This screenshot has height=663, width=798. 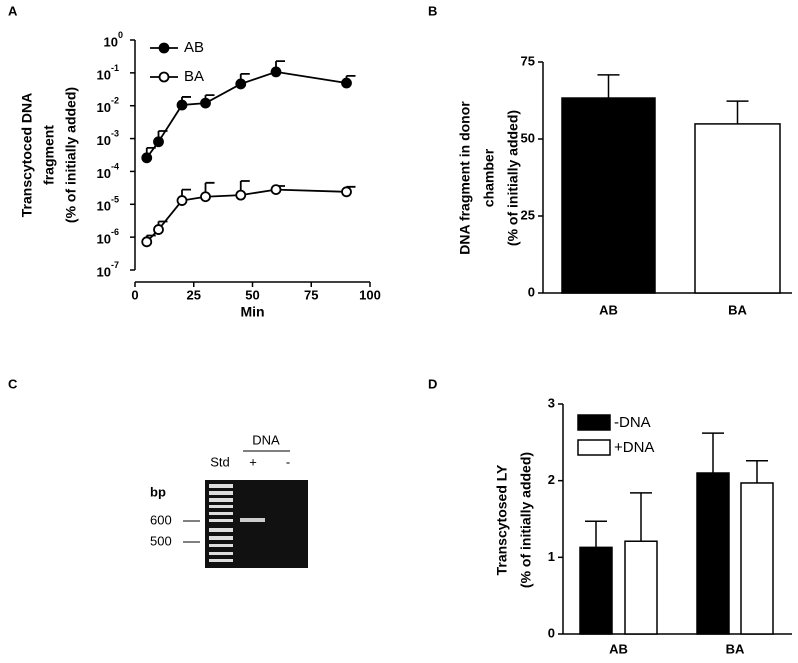 What do you see at coordinates (115, 233) in the screenshot?
I see `y-tick-exponent: -6` at bounding box center [115, 233].